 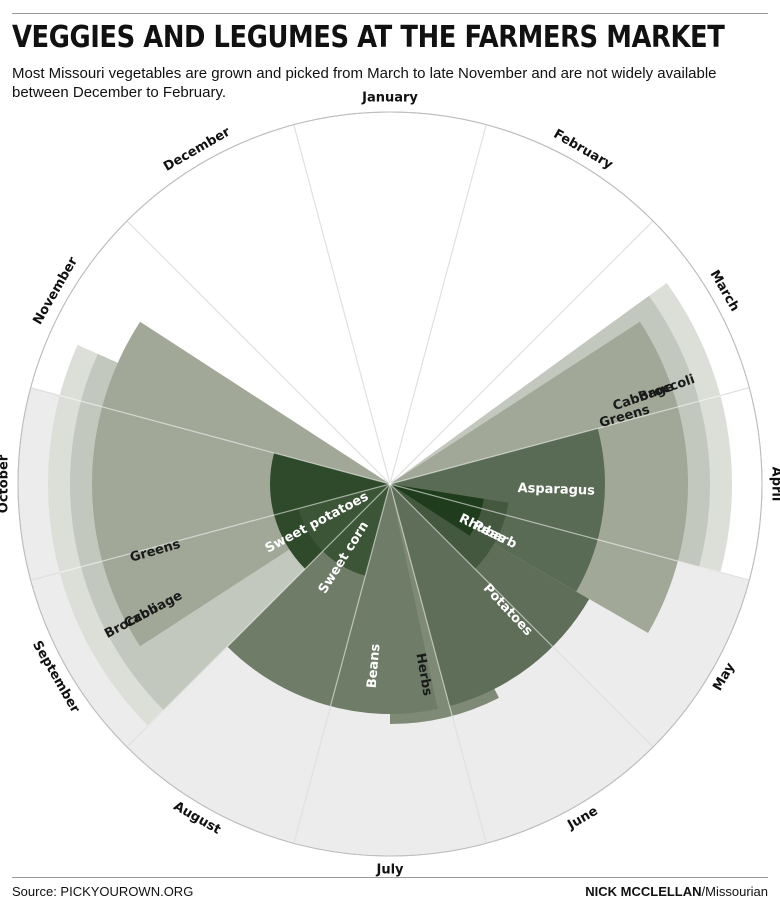 What do you see at coordinates (423, 674) in the screenshot?
I see `produce-label-herbs-6: Herbs` at bounding box center [423, 674].